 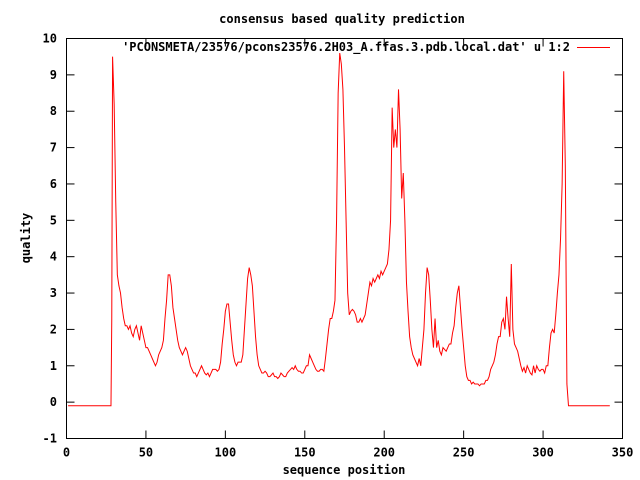 What do you see at coordinates (53, 402) in the screenshot?
I see `y-tick-label: 0` at bounding box center [53, 402].